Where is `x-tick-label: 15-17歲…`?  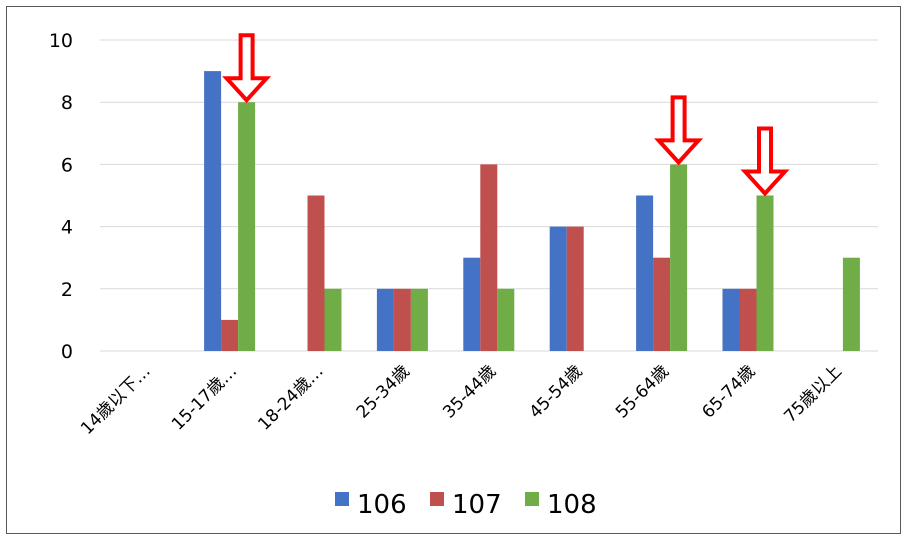
x-tick-label: 15-17歲… is located at coordinates (204, 397).